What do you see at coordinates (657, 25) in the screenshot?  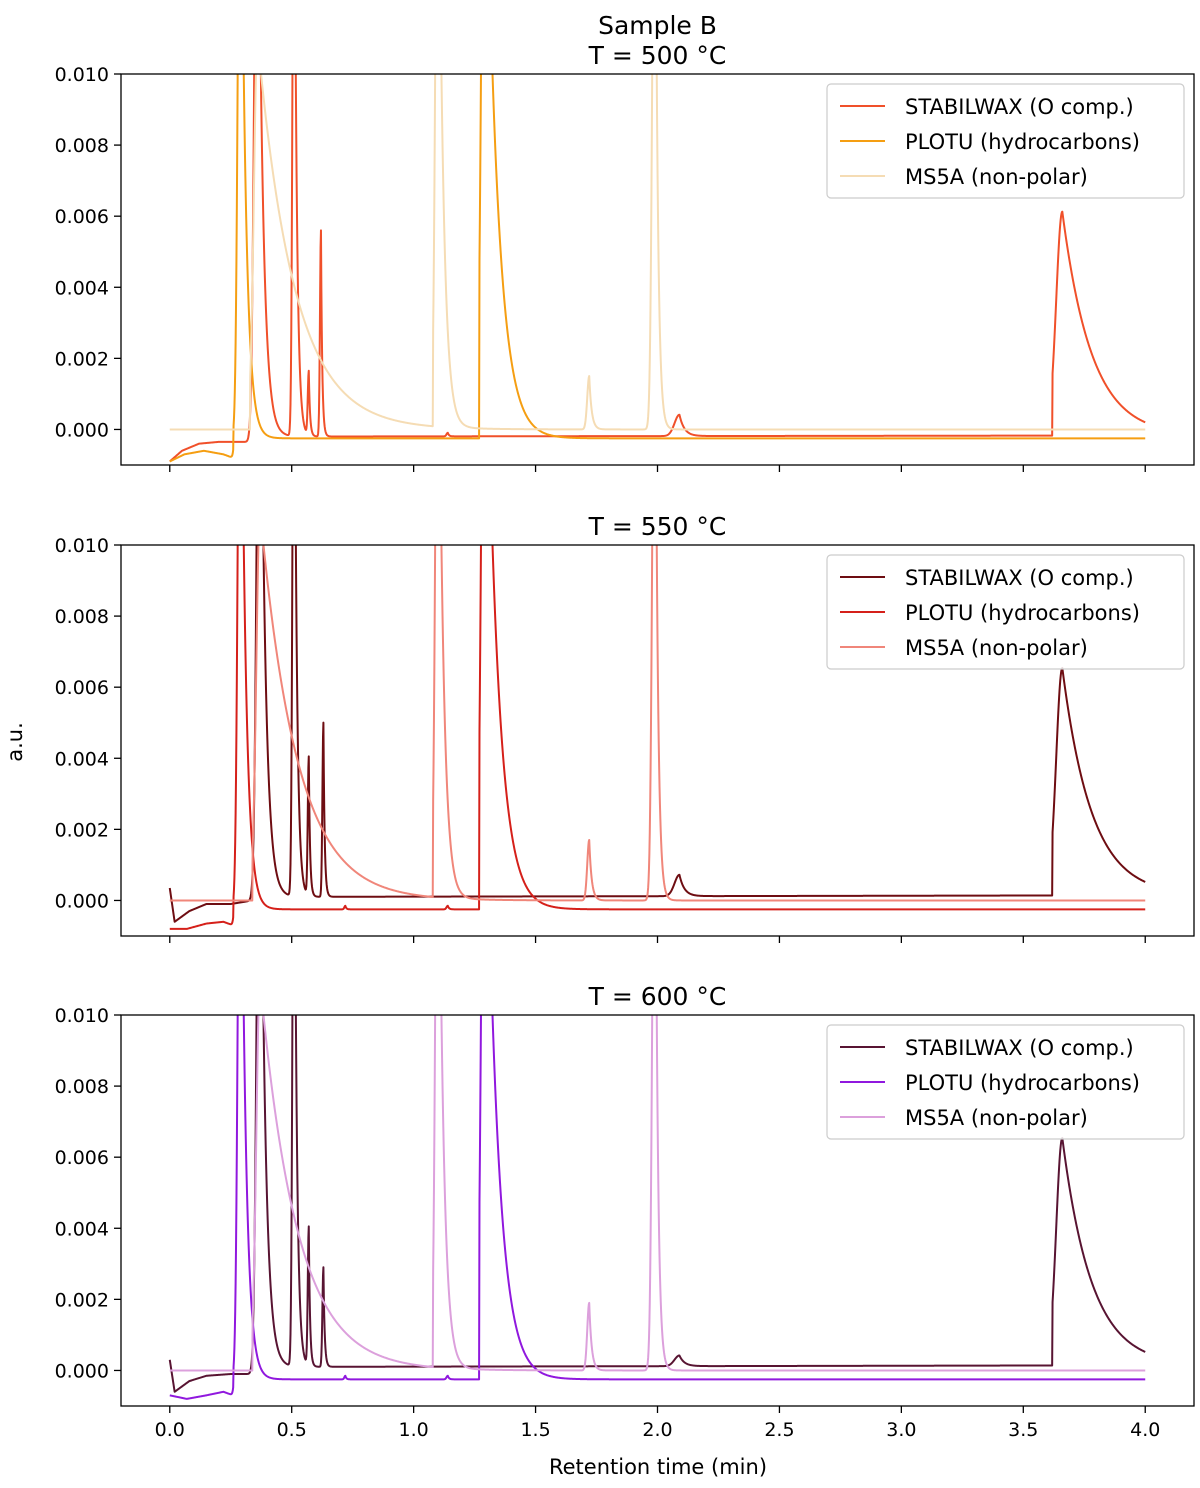 I see `panel-title: Sample B` at bounding box center [657, 25].